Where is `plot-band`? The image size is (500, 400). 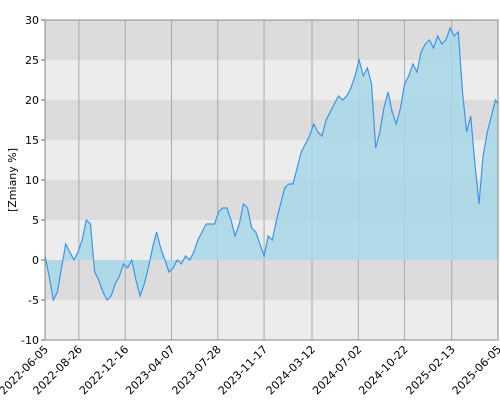
plot-band is located at coordinates (271, 320).